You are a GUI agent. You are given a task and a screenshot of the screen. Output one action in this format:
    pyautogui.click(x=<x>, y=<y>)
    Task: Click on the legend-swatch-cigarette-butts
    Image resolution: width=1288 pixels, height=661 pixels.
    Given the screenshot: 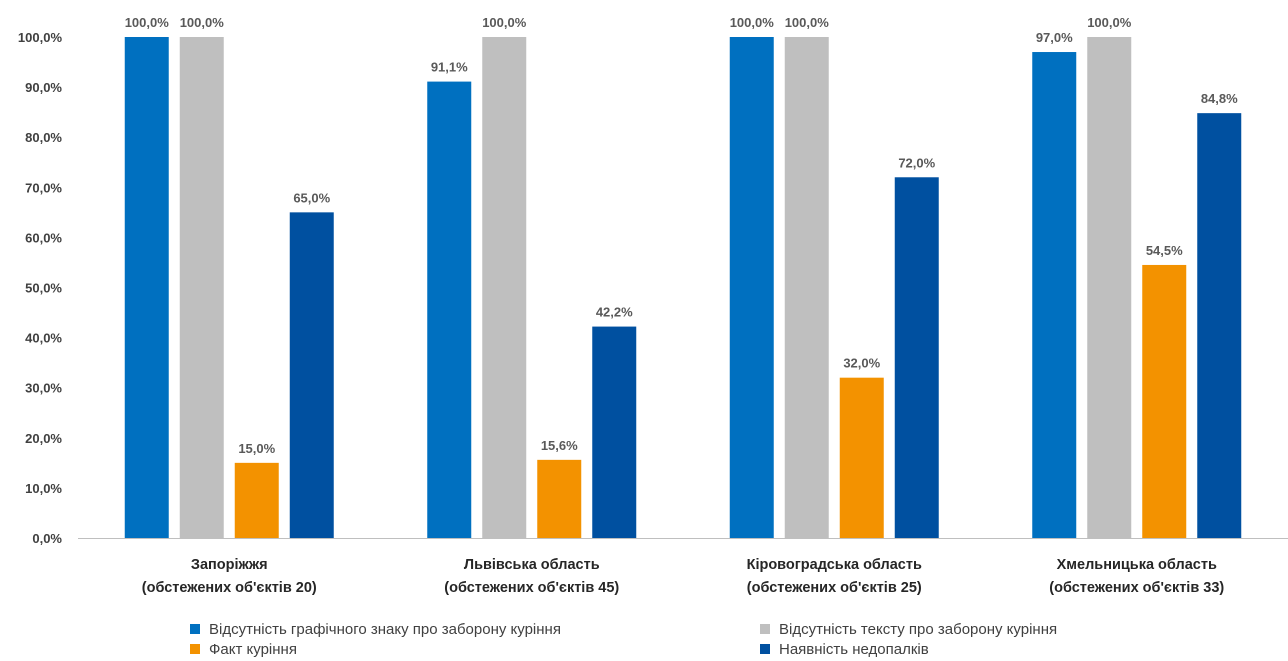 What is the action you would take?
    pyautogui.click(x=765, y=649)
    